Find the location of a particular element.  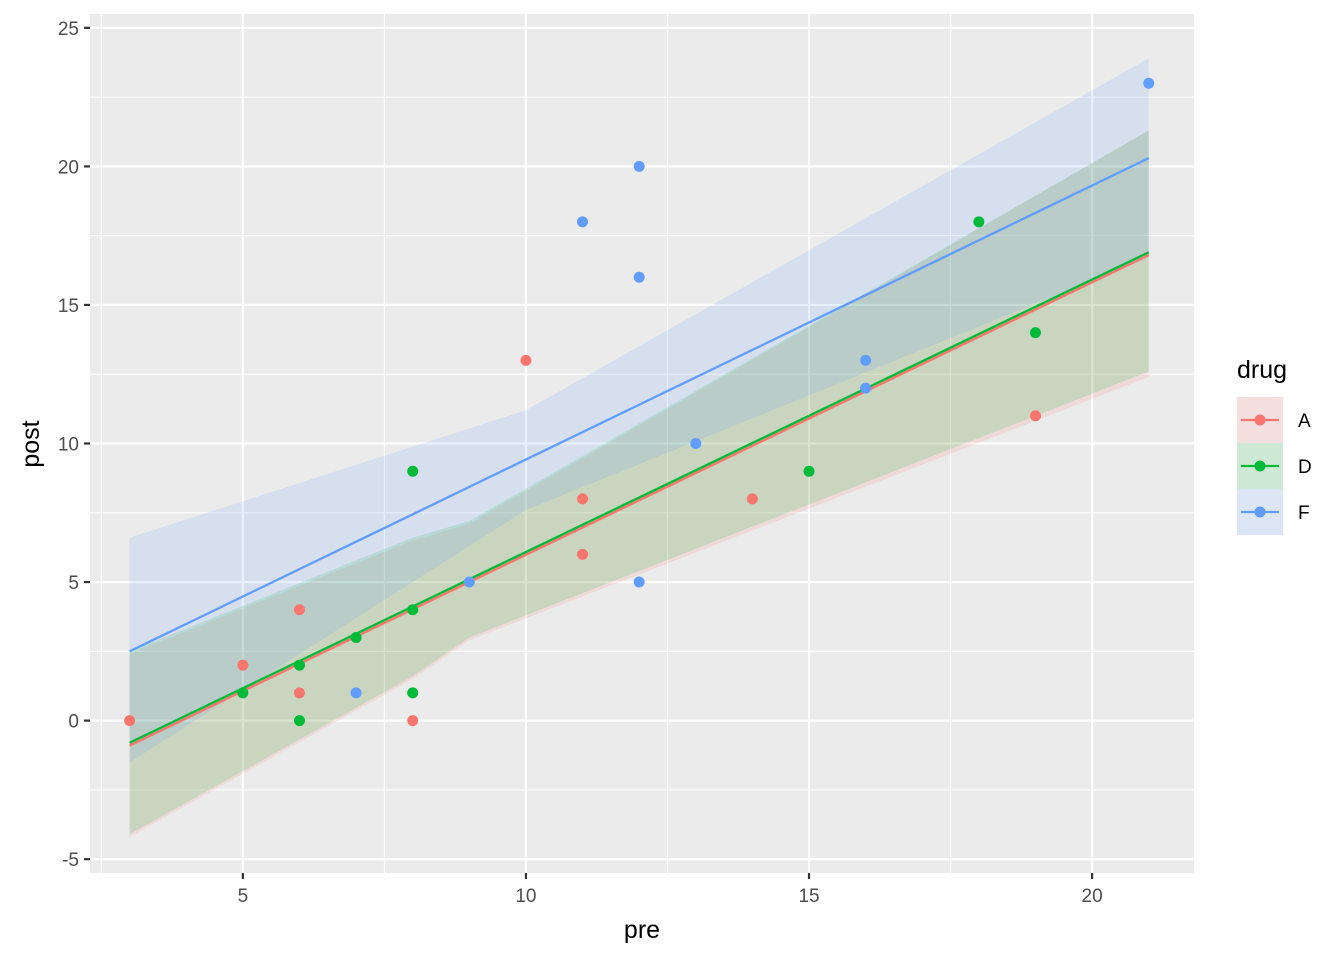

y-tick-label: 5 is located at coordinates (73, 583).